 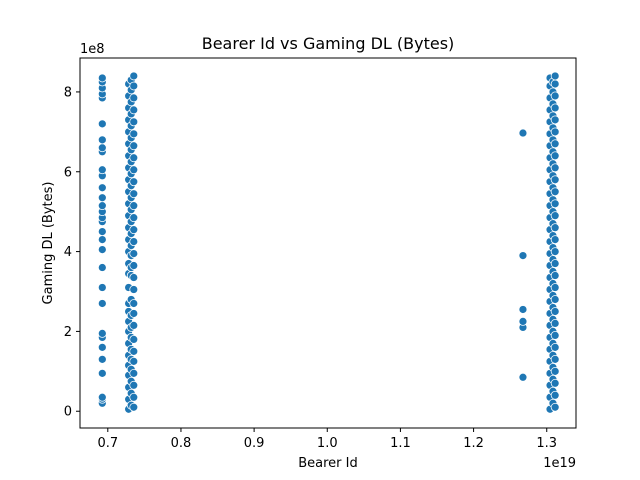 What do you see at coordinates (328, 463) in the screenshot?
I see `x-axis-title: Bearer Id` at bounding box center [328, 463].